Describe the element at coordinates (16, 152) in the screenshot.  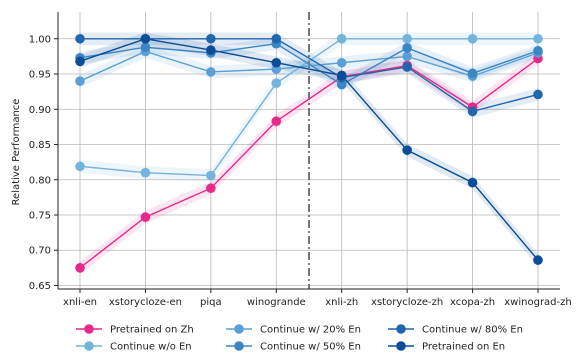
I see `y-axis-label: Relative Performance` at that location.